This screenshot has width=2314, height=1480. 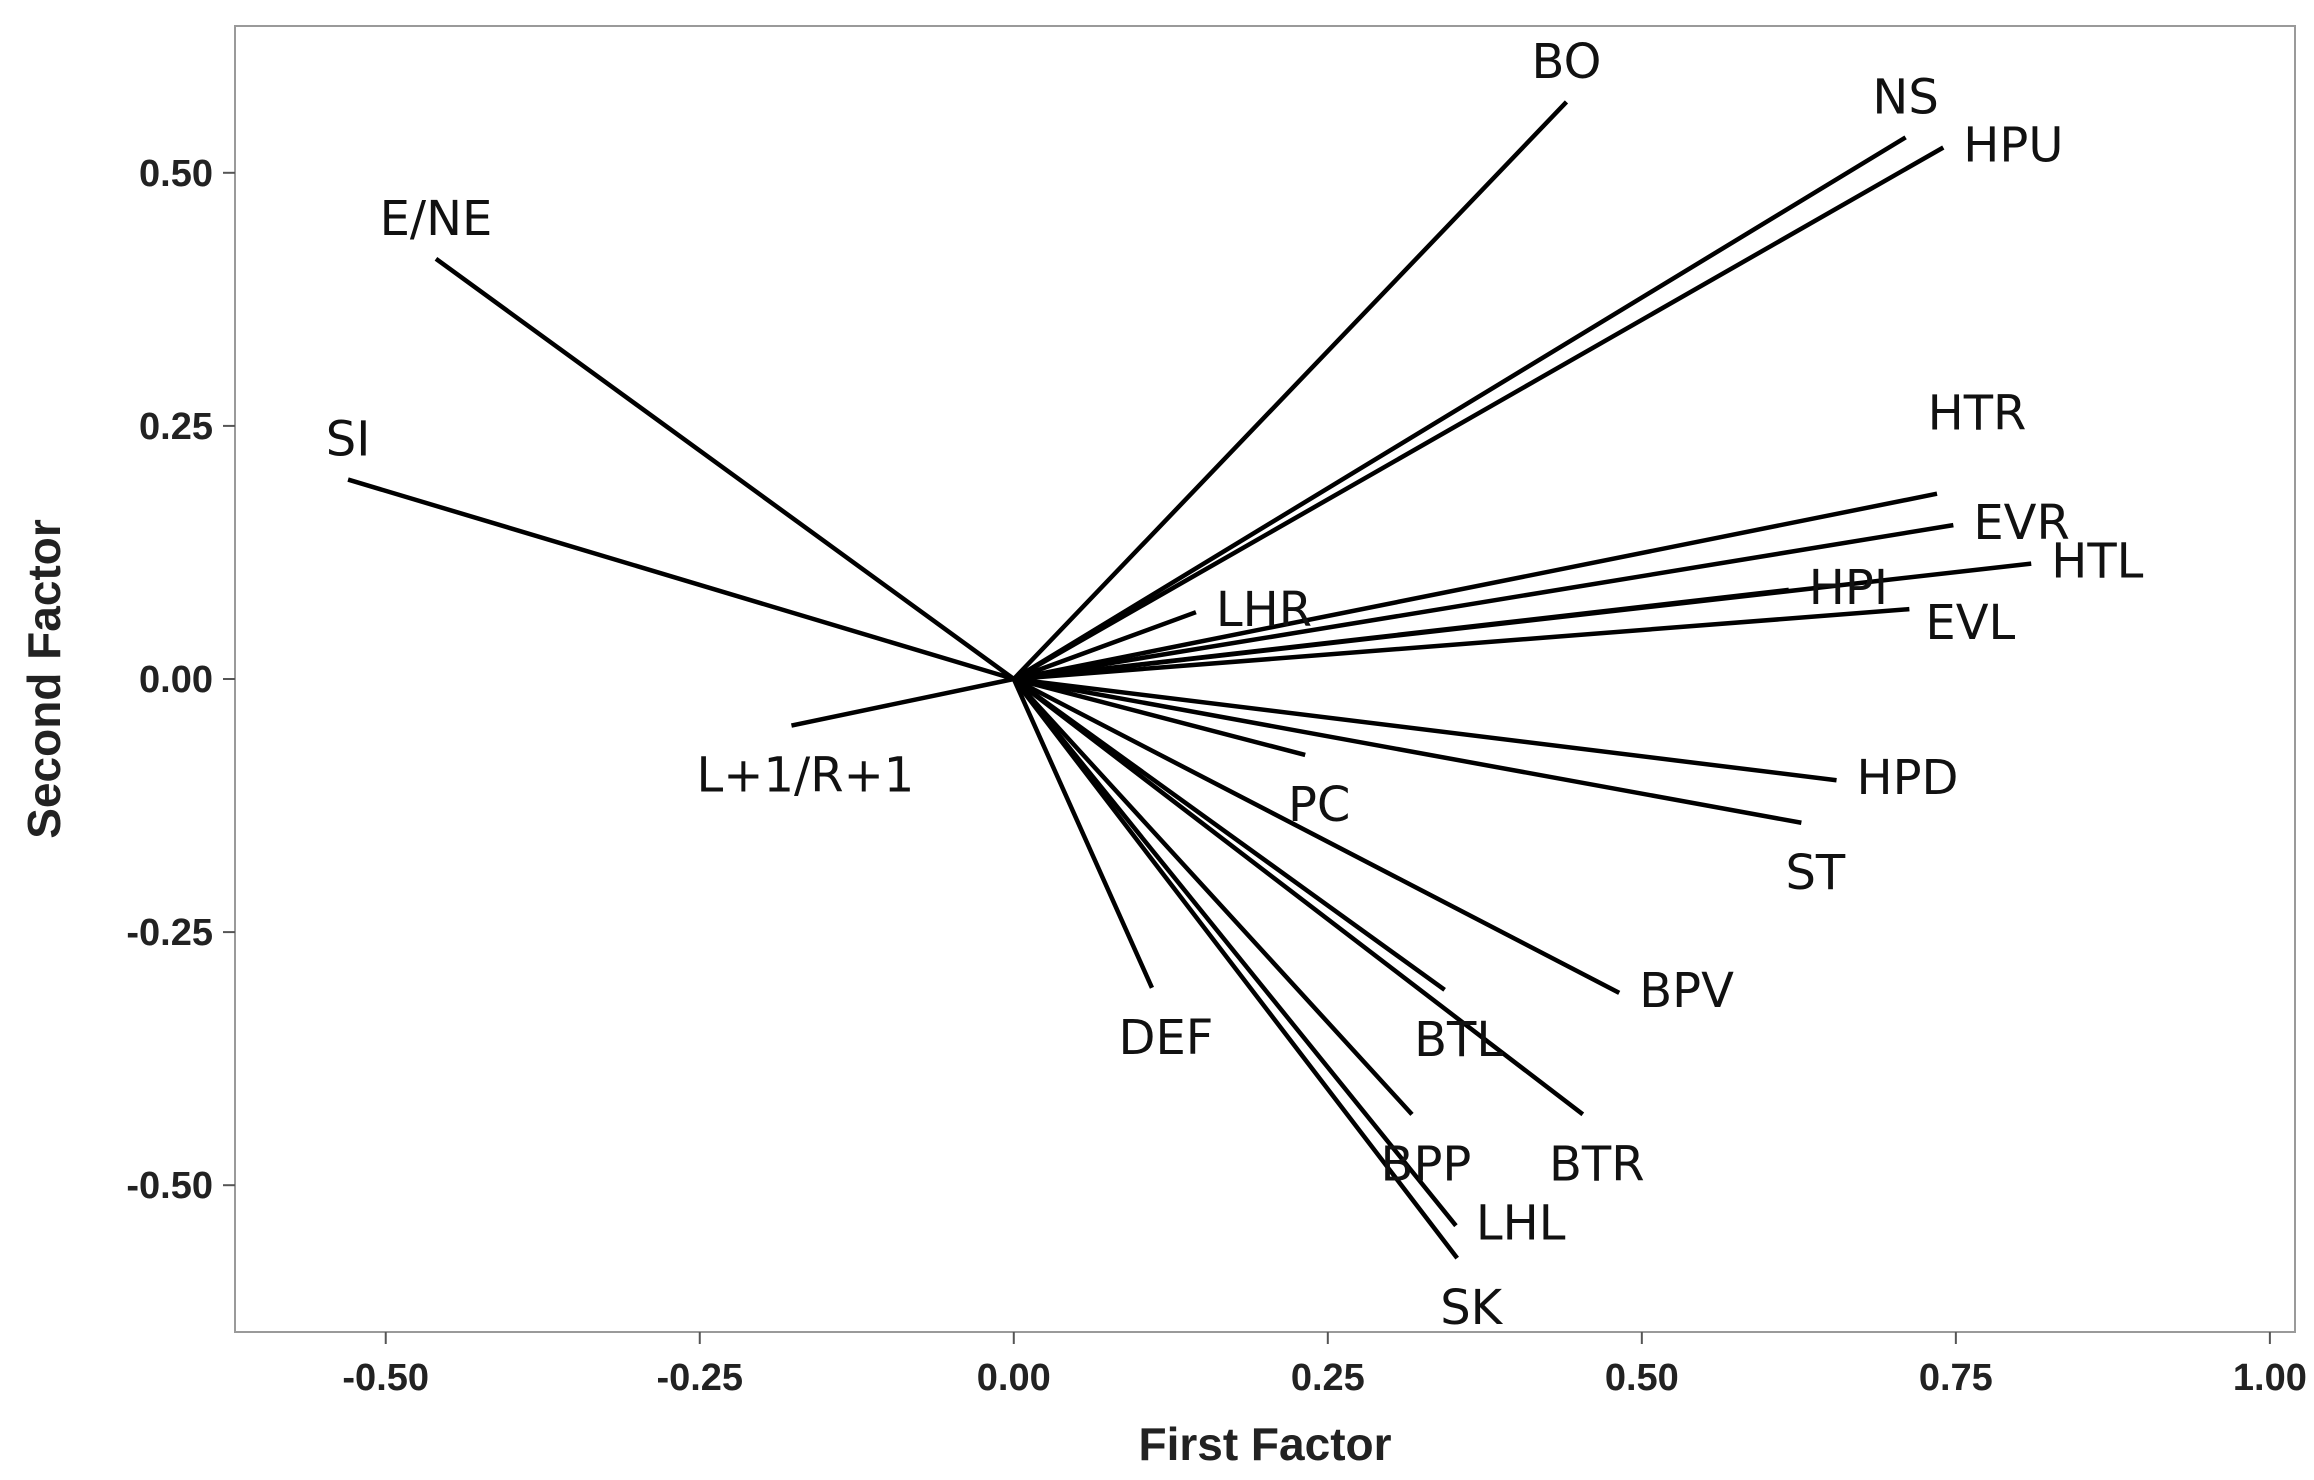 I want to click on variable-label: LHR, so click(x=1264, y=610).